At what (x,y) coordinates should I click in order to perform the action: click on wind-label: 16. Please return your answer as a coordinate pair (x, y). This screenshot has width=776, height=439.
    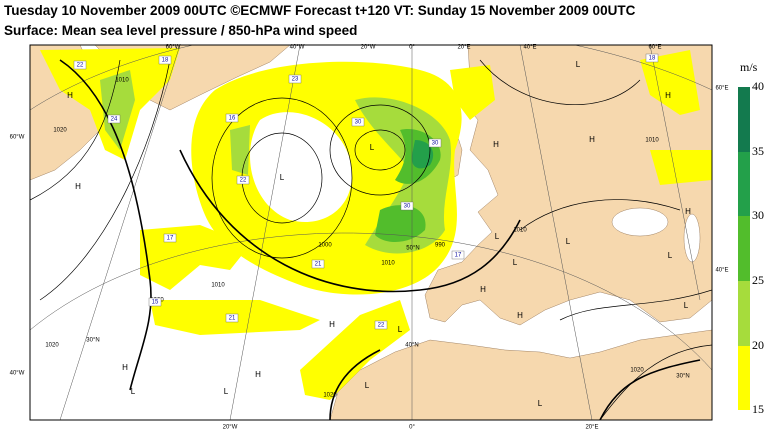
    Looking at the image, I should click on (232, 119).